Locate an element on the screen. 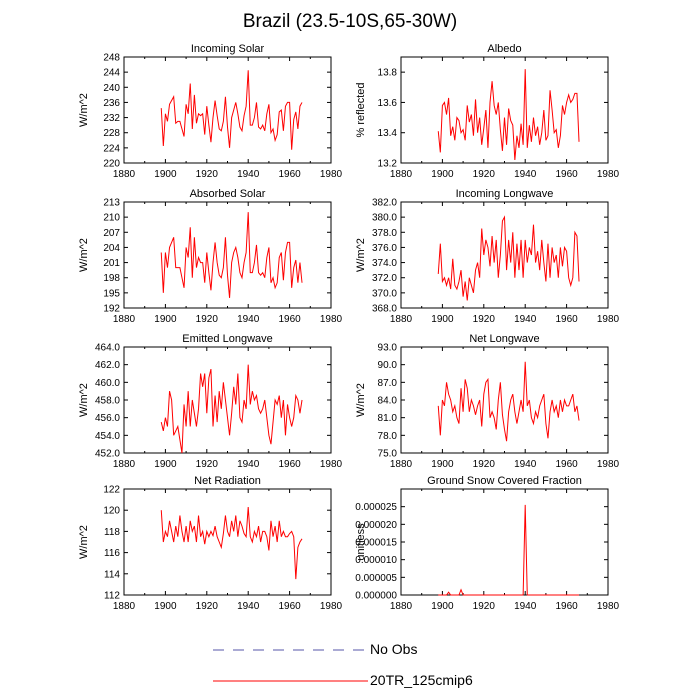  y-tick-label: 192 is located at coordinates (111, 309).